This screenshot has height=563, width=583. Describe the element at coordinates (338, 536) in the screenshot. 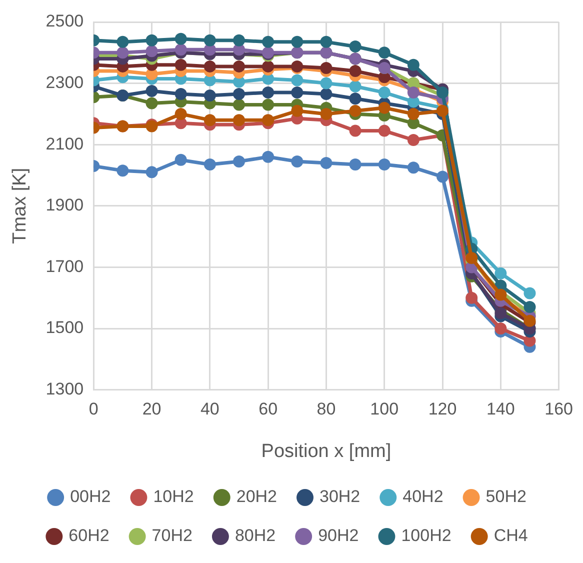

I see `legend-label: 90H2` at that location.